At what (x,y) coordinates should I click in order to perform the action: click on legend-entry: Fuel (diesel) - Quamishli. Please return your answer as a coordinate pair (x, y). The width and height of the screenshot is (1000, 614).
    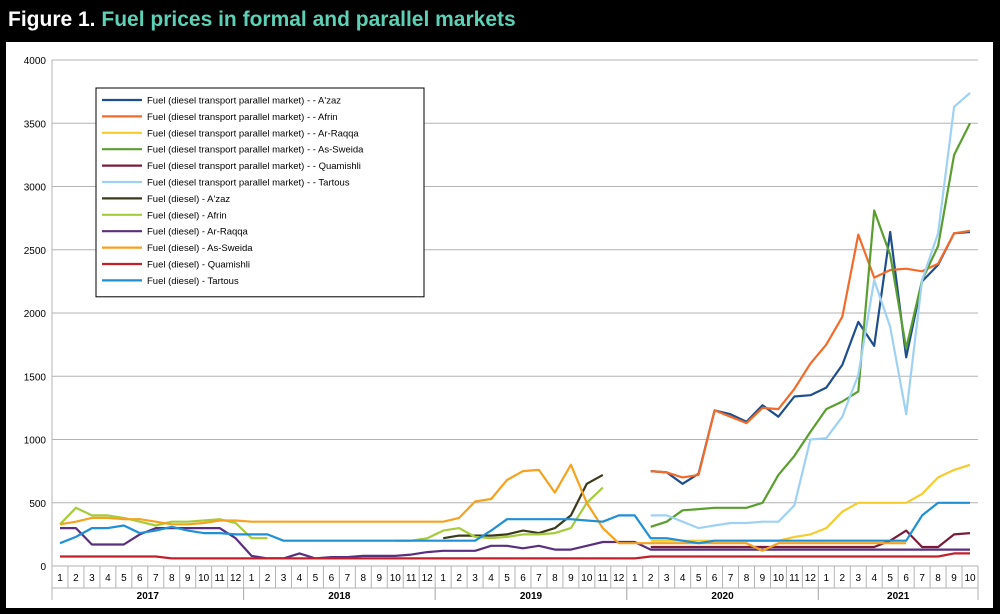
    Looking at the image, I should click on (198, 265).